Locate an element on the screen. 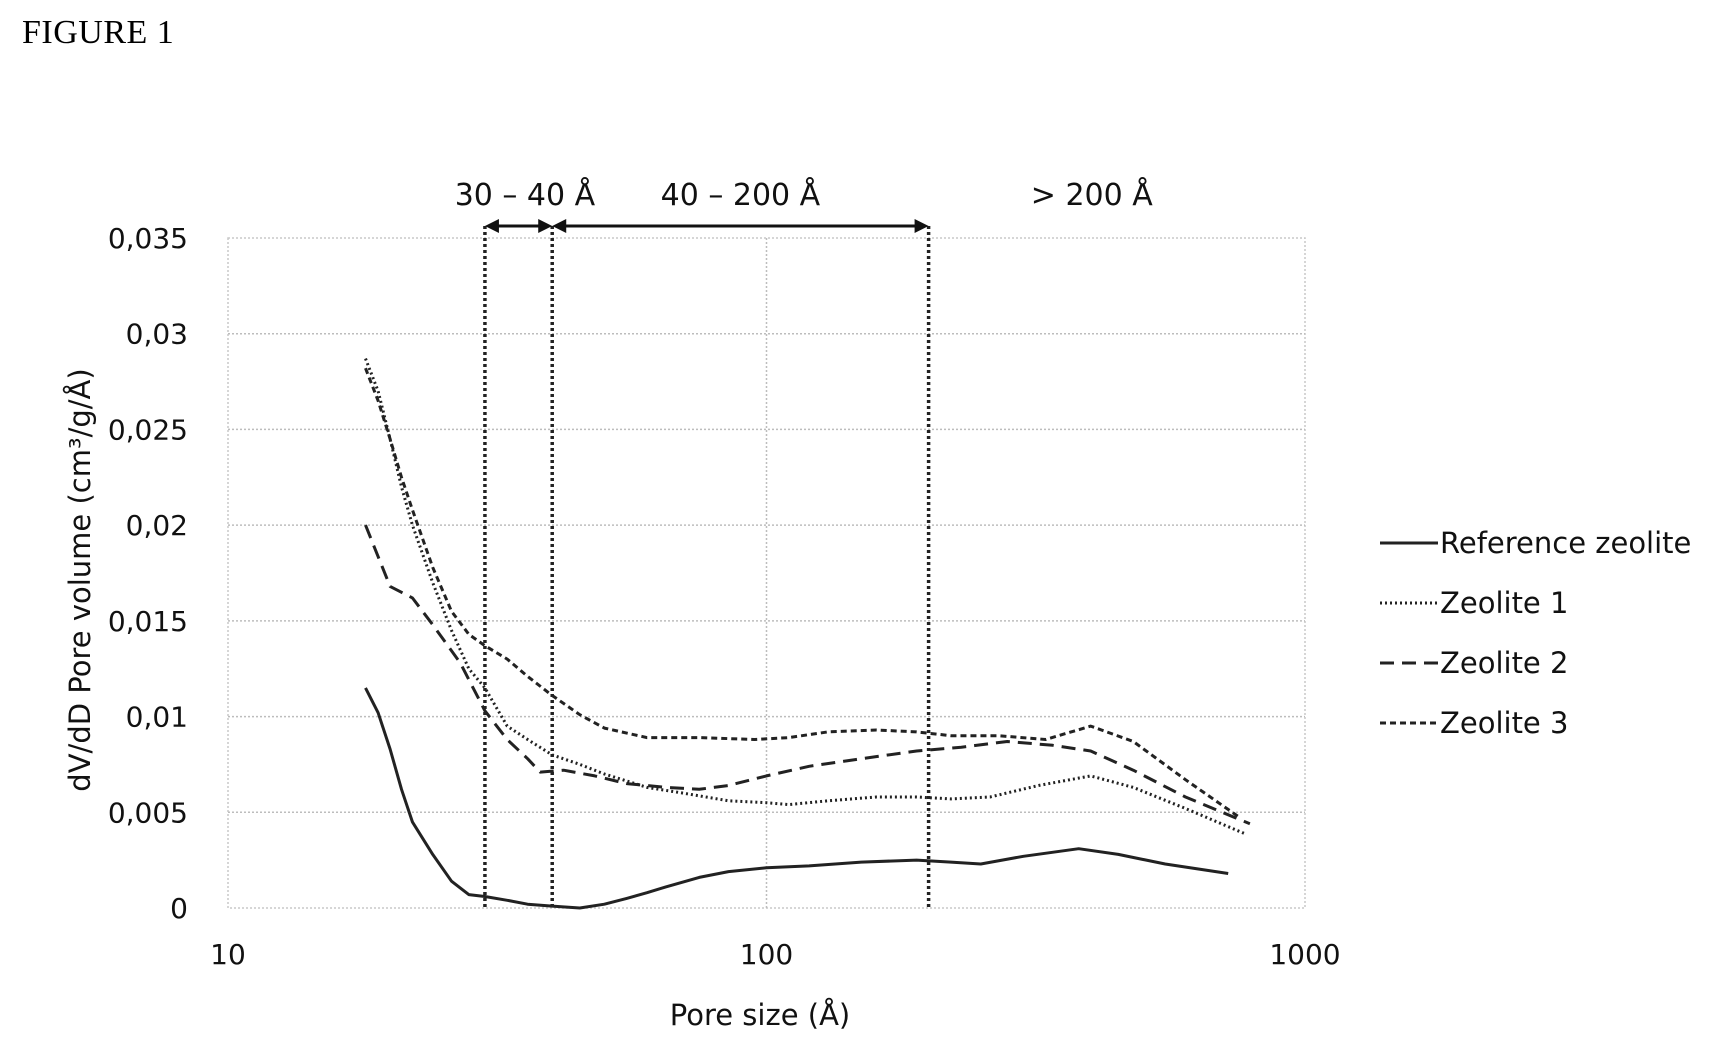 This screenshot has height=1048, width=1731. y-tick-label: 0,03 is located at coordinates (157, 334).